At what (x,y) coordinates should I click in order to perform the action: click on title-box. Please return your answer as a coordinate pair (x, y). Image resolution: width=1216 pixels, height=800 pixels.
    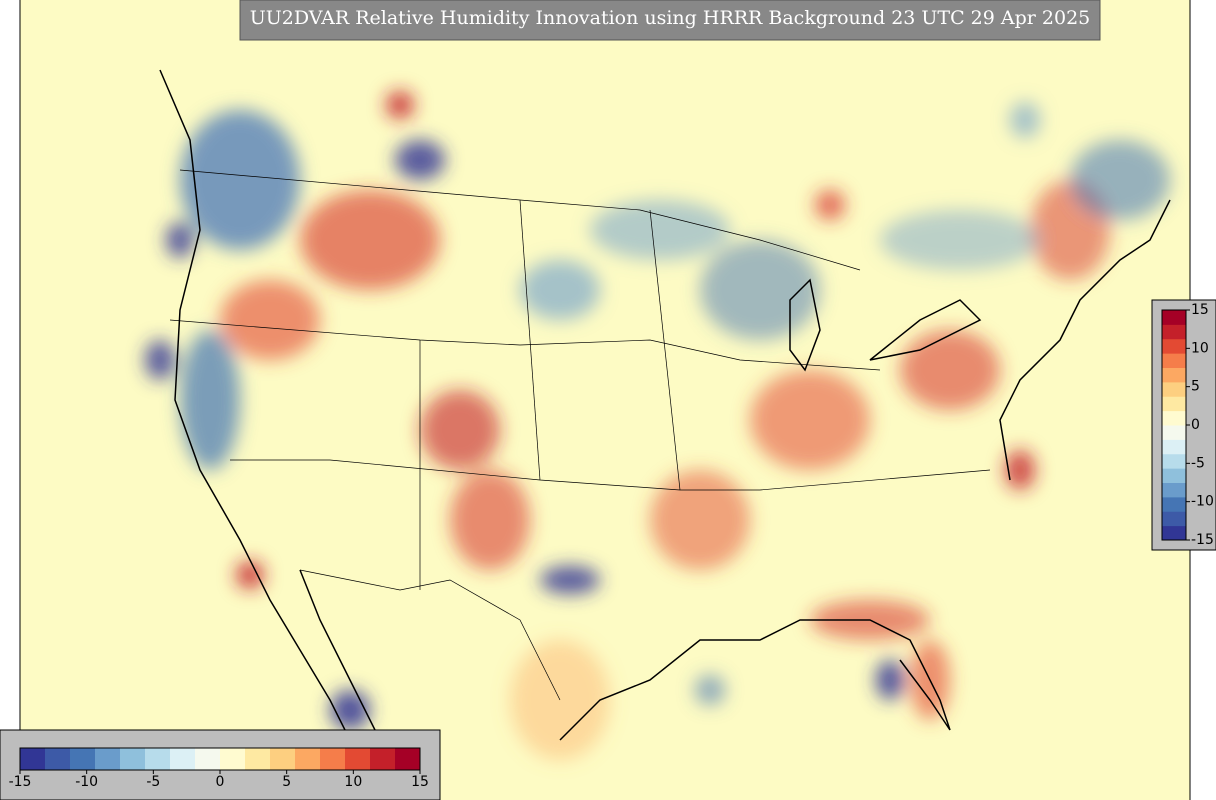
    Looking at the image, I should click on (670, 20).